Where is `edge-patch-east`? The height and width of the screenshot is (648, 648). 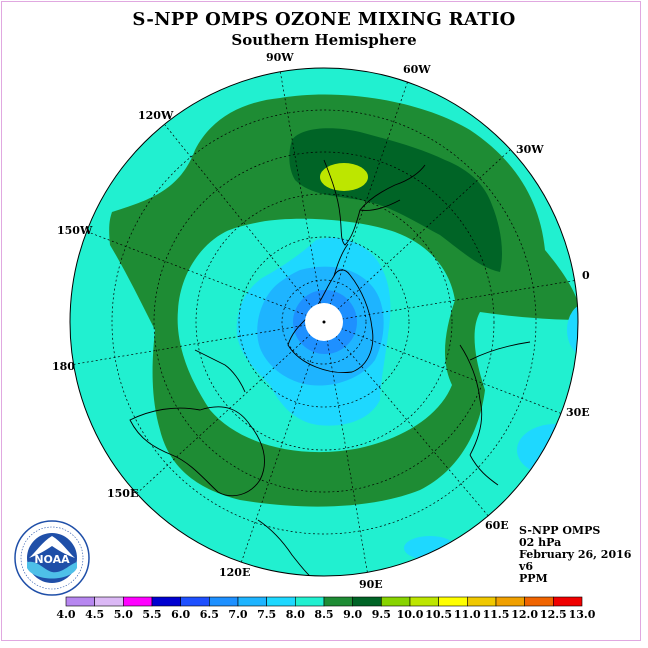
edge-patch-east is located at coordinates (572, 330).